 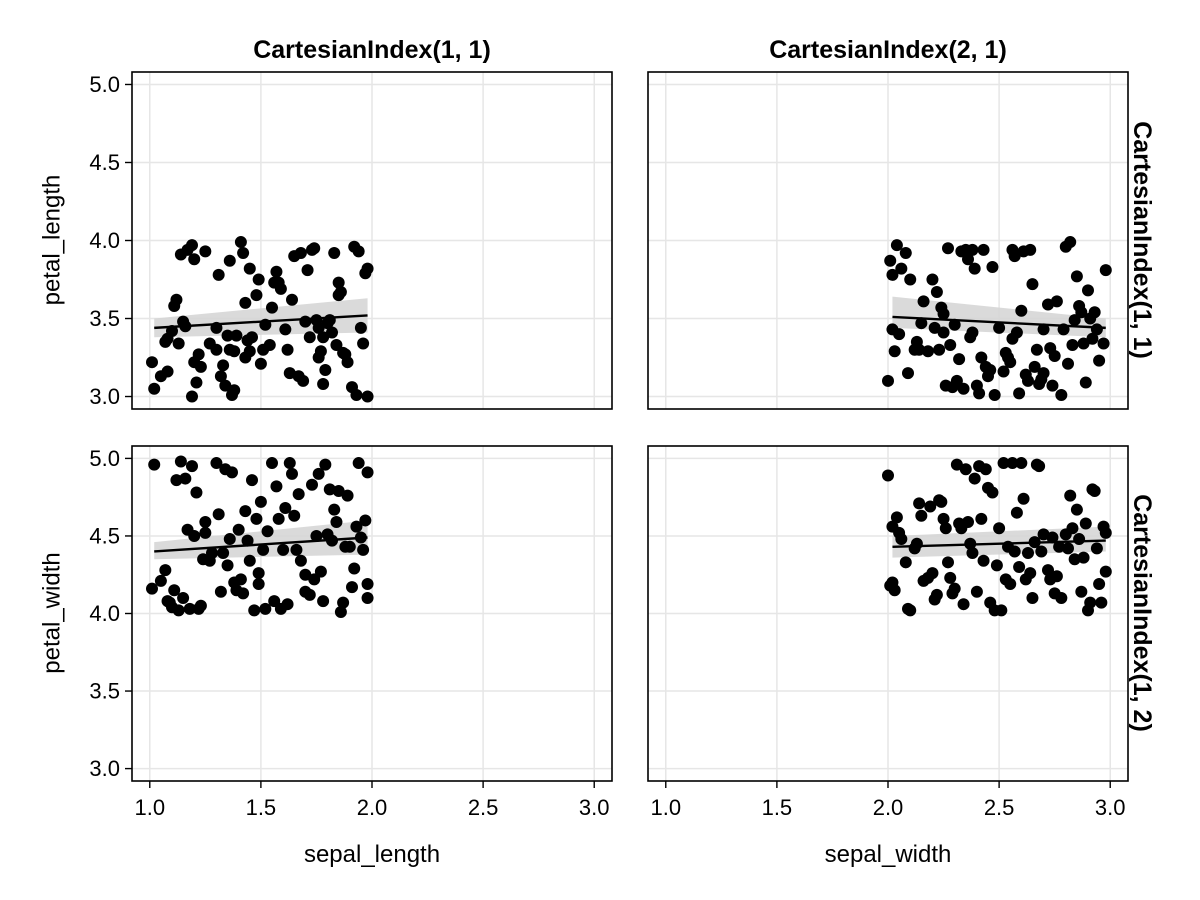 What do you see at coordinates (594, 807) in the screenshot?
I see `x-tick-label: 3.0` at bounding box center [594, 807].